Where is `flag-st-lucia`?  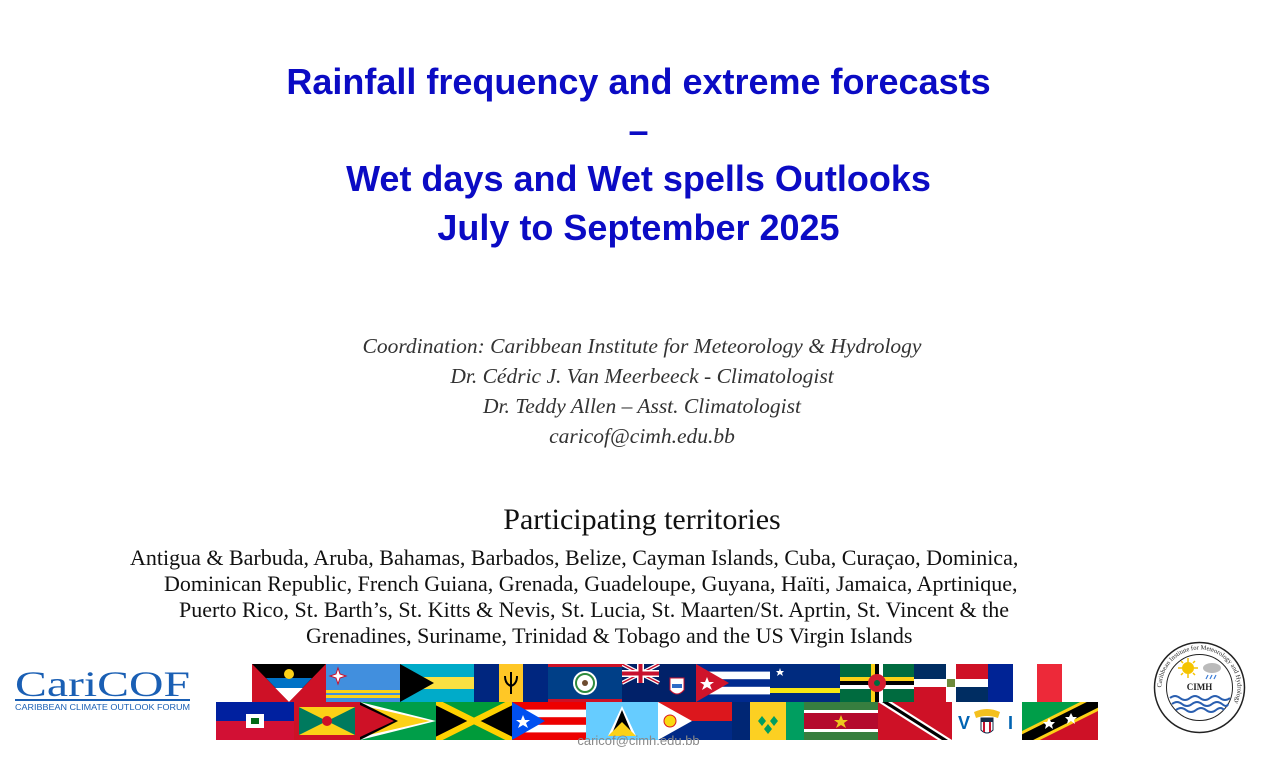
flag-st-lucia is located at coordinates (622, 721).